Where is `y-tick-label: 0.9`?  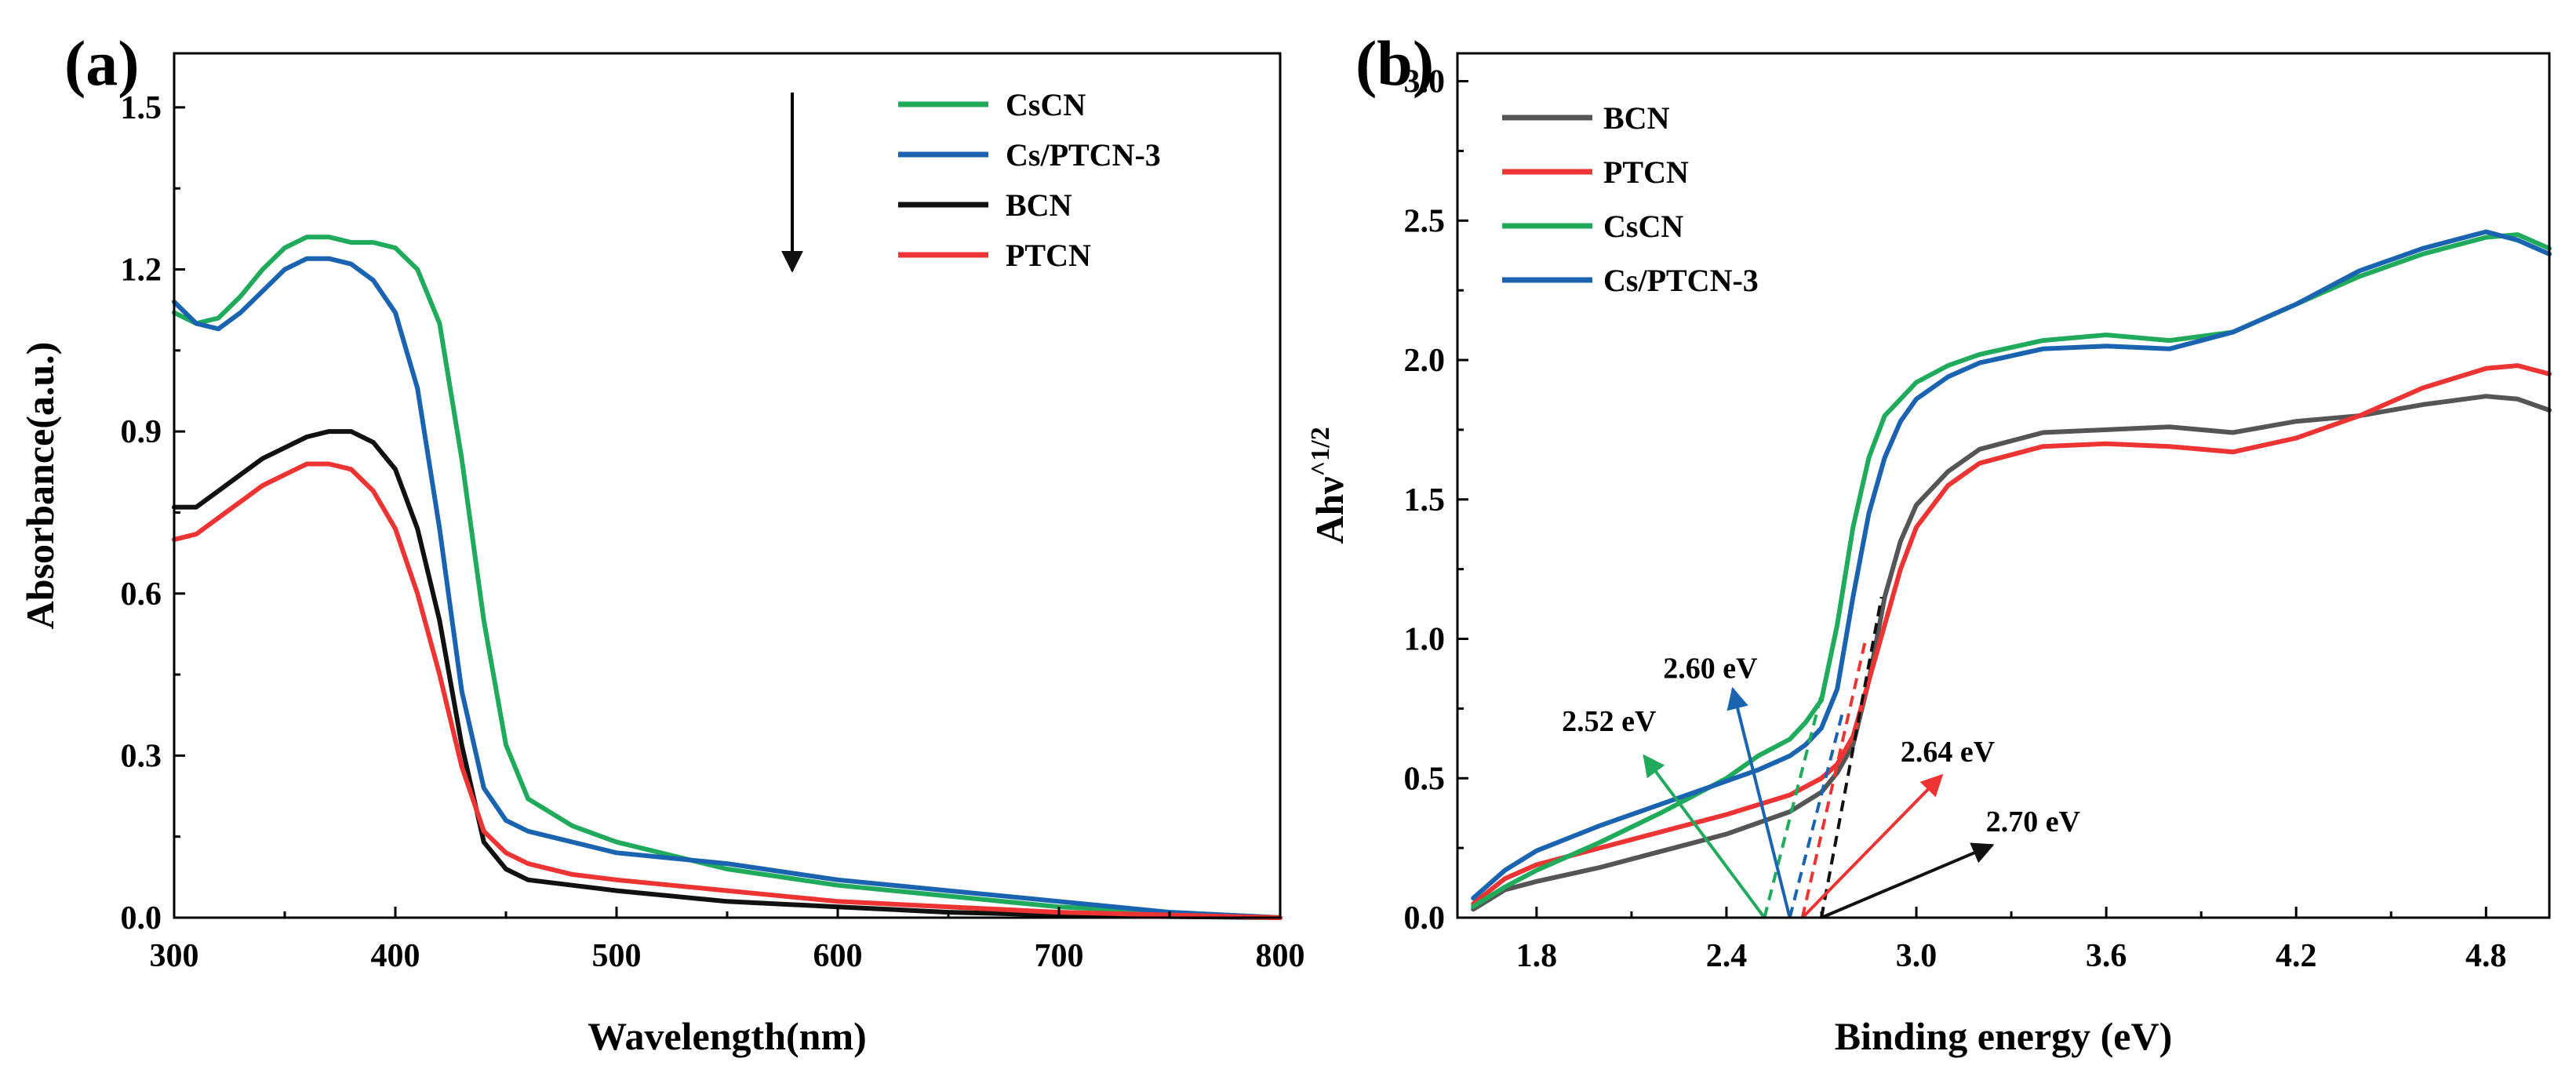 y-tick-label: 0.9 is located at coordinates (141, 432).